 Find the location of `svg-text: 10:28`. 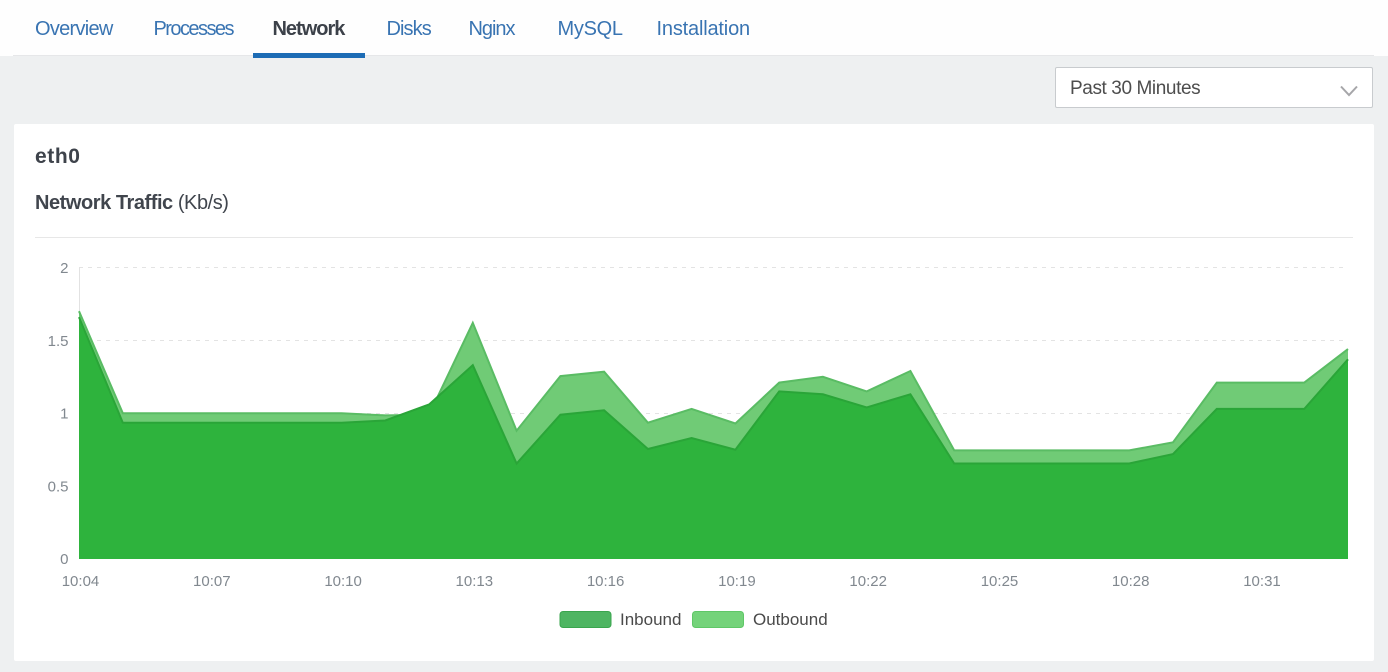

svg-text: 10:28 is located at coordinates (1131, 581).